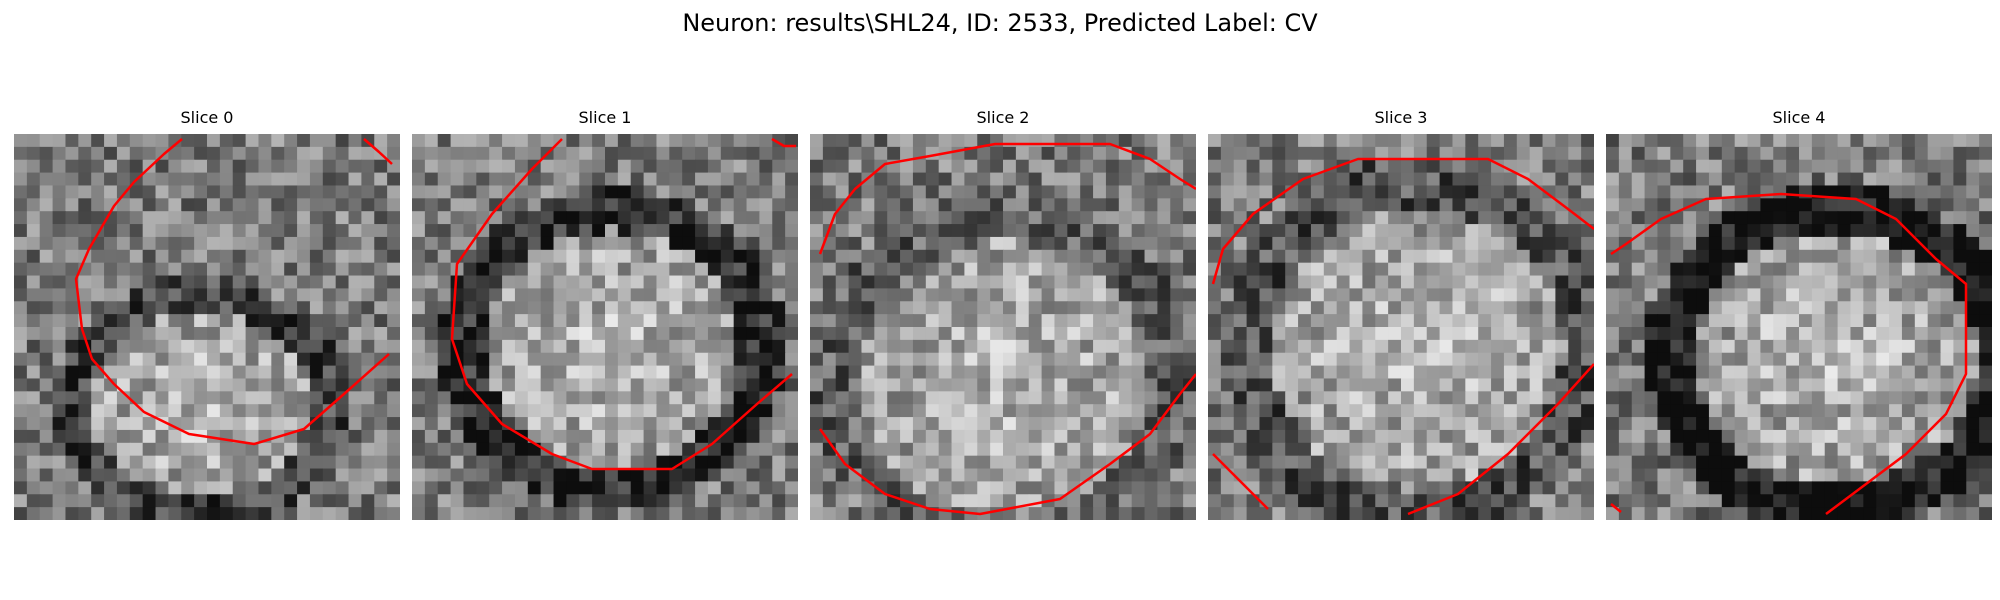 The height and width of the screenshot is (600, 2000). What do you see at coordinates (1799, 117) in the screenshot?
I see `slice-title-4: Slice 4` at bounding box center [1799, 117].